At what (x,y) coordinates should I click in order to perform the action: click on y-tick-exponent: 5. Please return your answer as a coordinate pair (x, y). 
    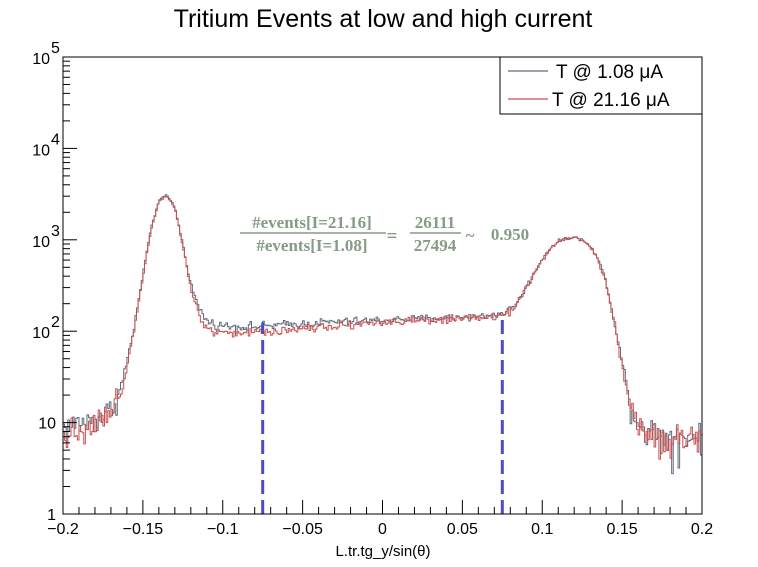
    Looking at the image, I should click on (55, 48).